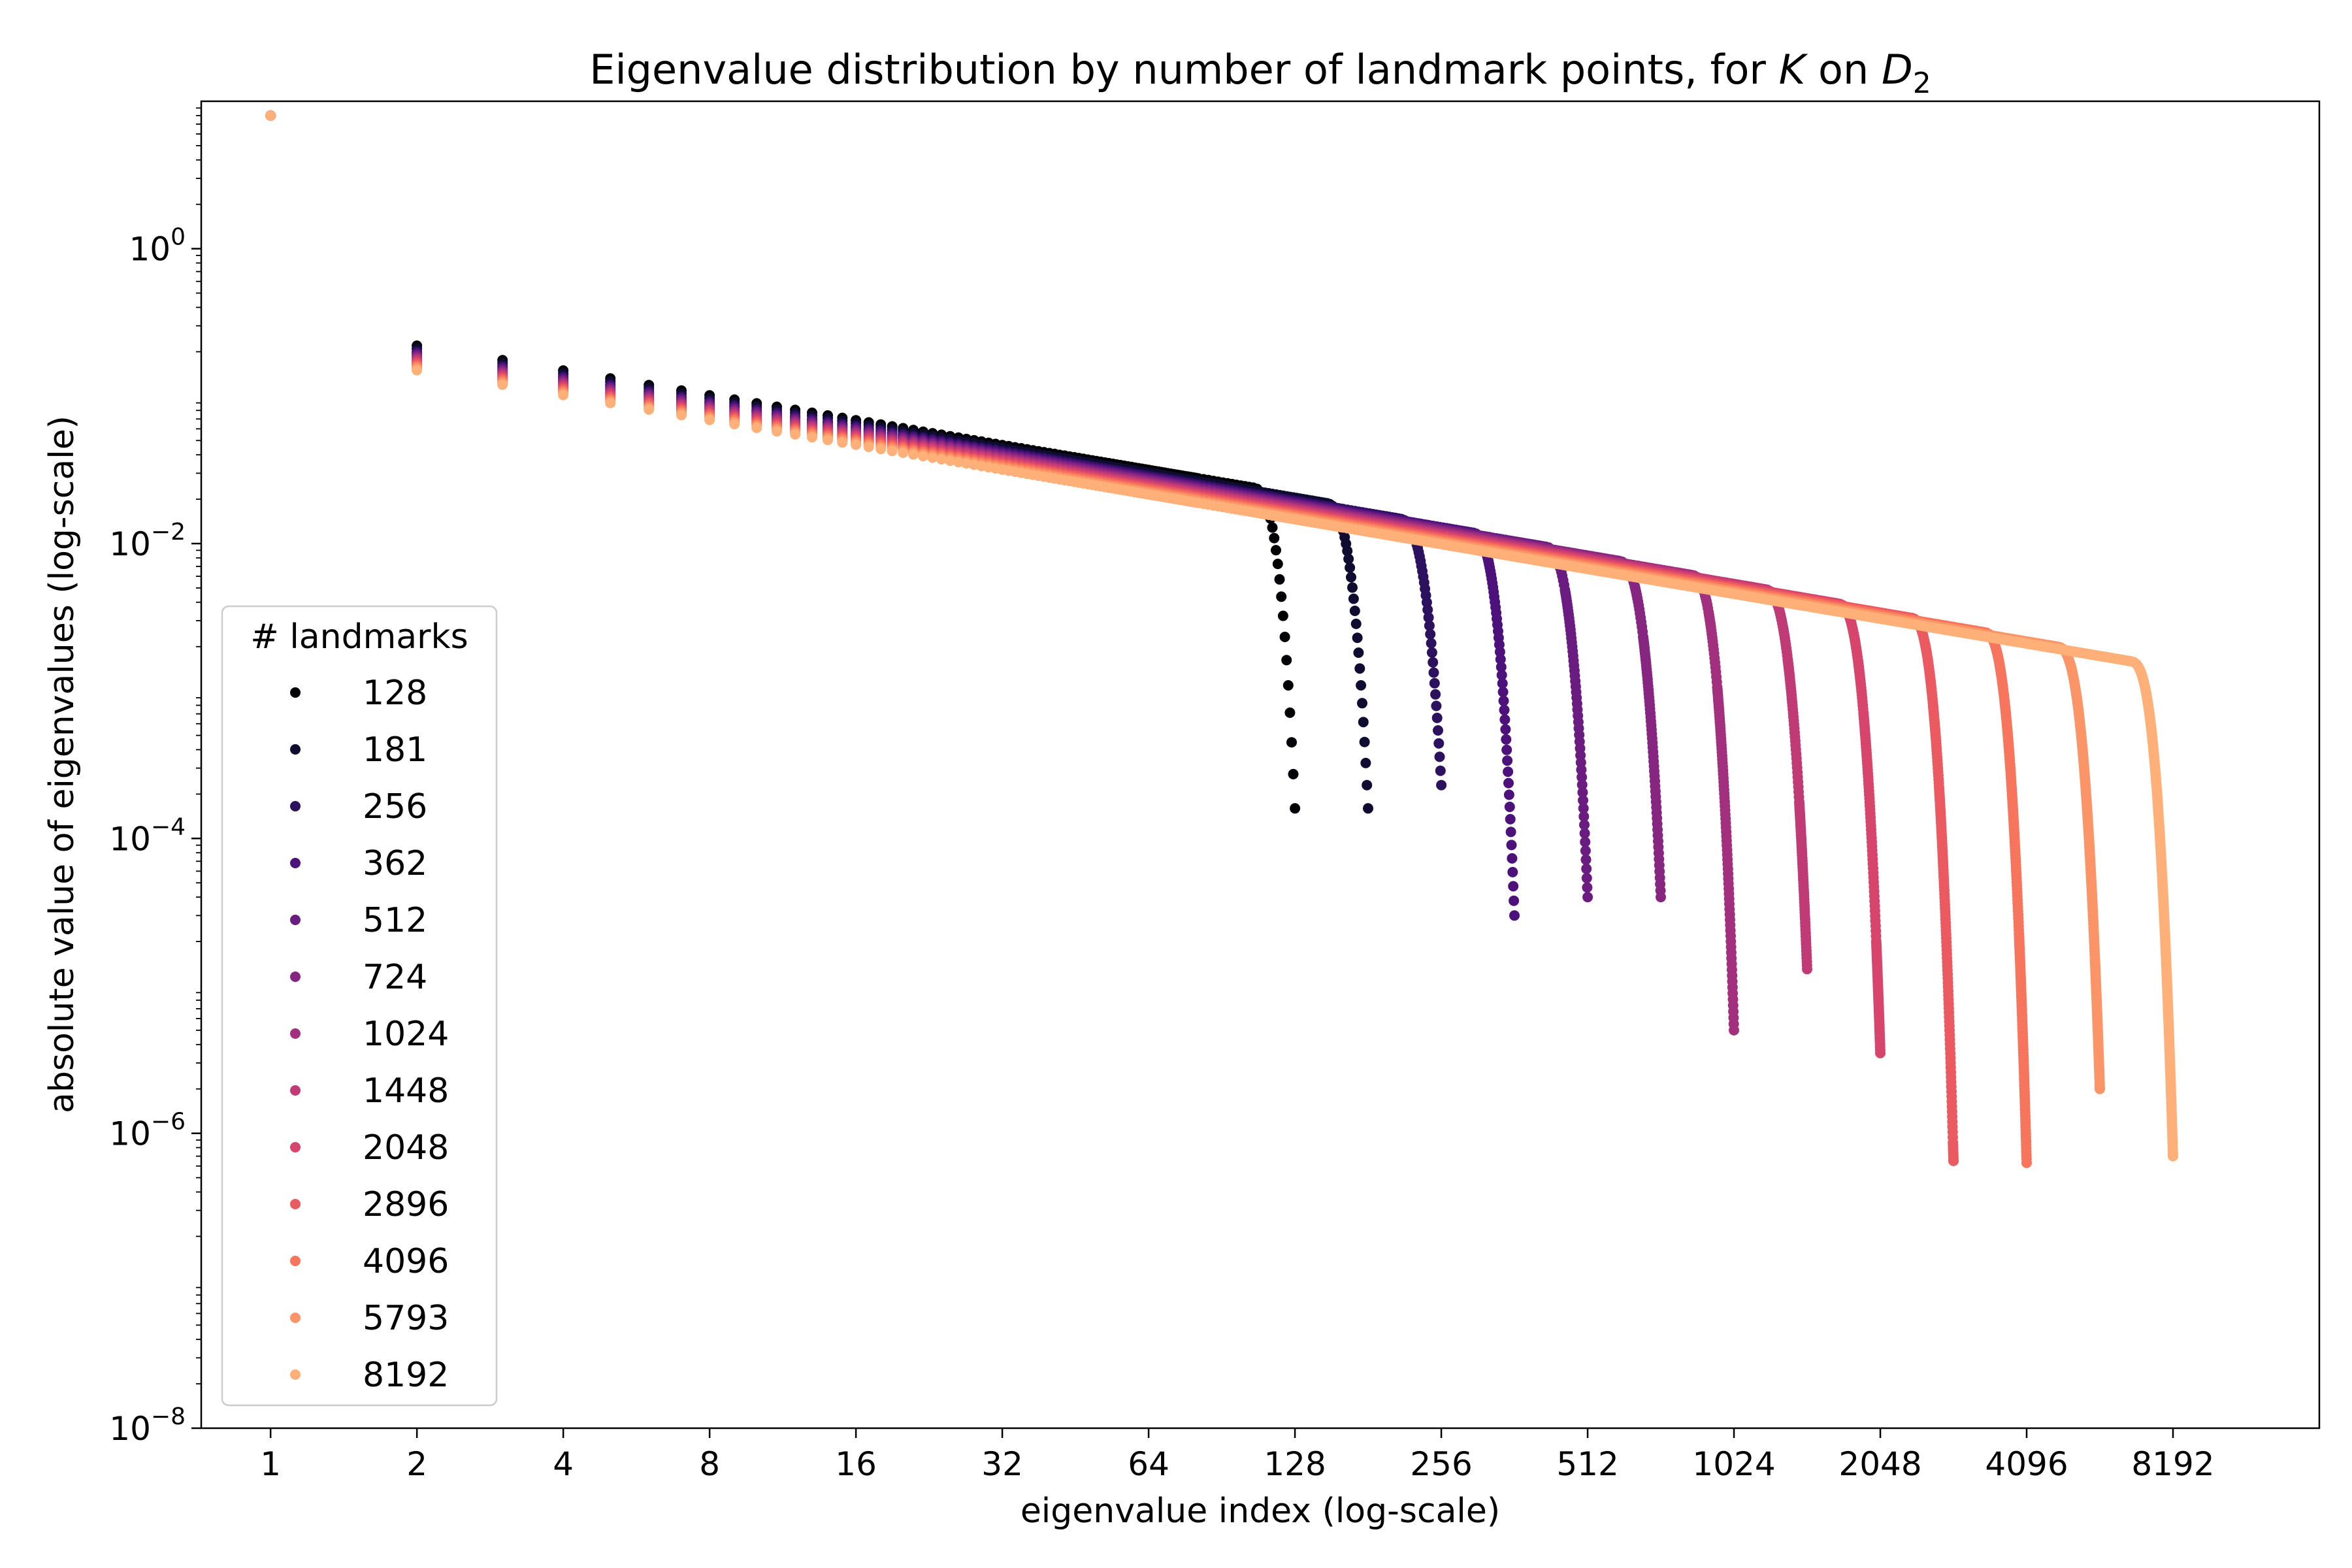 Image resolution: width=2352 pixels, height=1568 pixels. I want to click on legend-label: 8192, so click(406, 1375).